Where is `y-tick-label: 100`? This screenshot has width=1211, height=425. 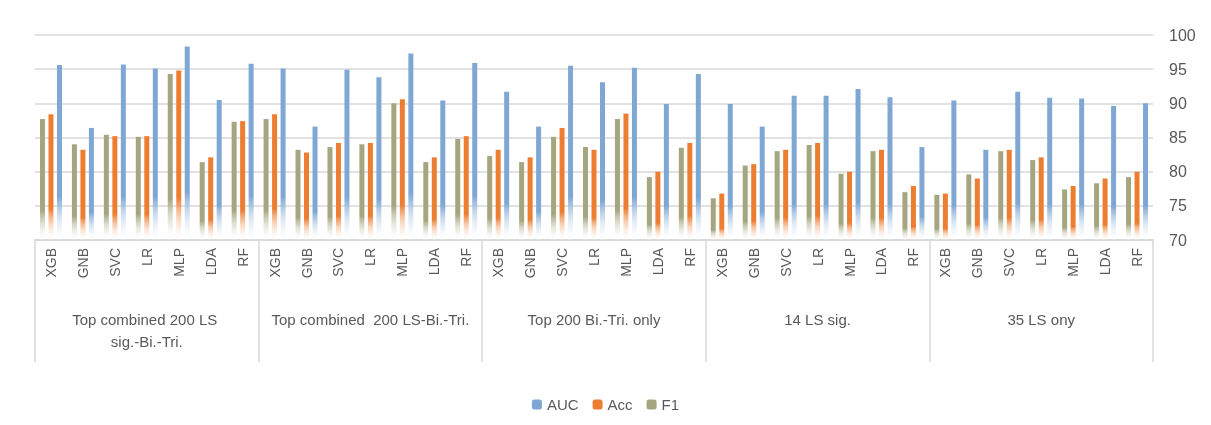 y-tick-label: 100 is located at coordinates (1182, 35).